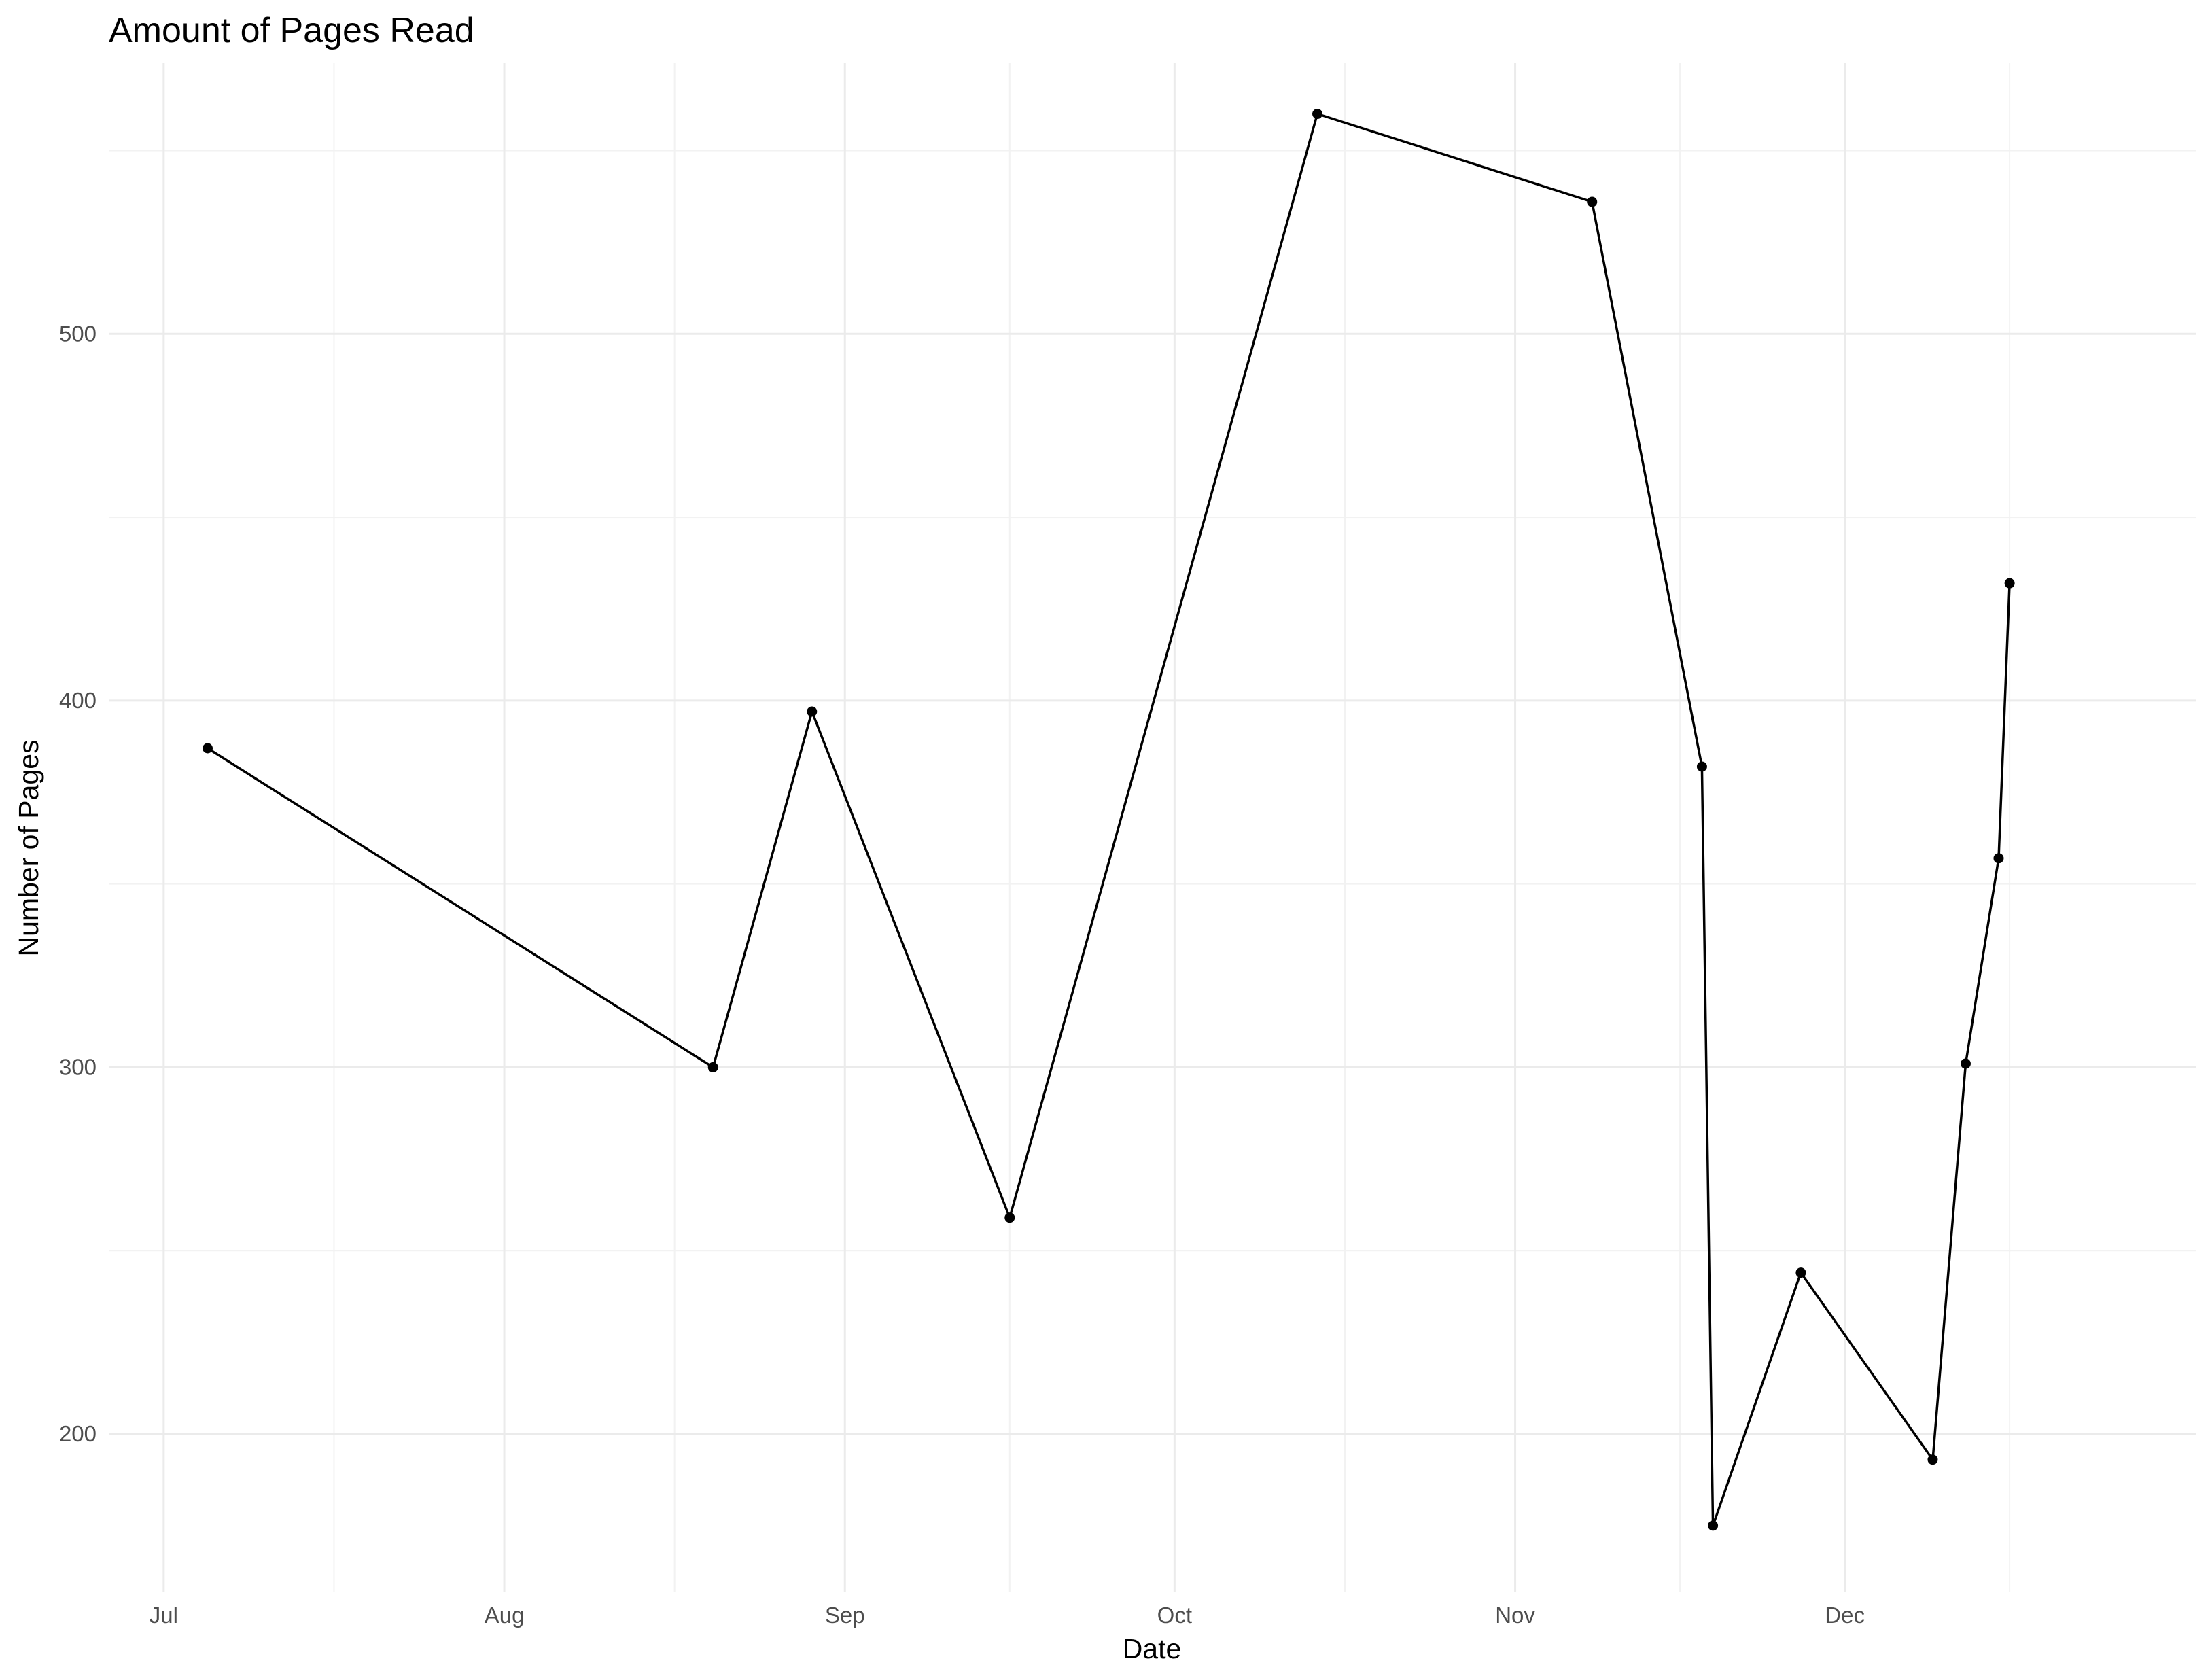 The width and height of the screenshot is (2210, 1680). What do you see at coordinates (845, 1615) in the screenshot?
I see `x-tick-label: Sep` at bounding box center [845, 1615].